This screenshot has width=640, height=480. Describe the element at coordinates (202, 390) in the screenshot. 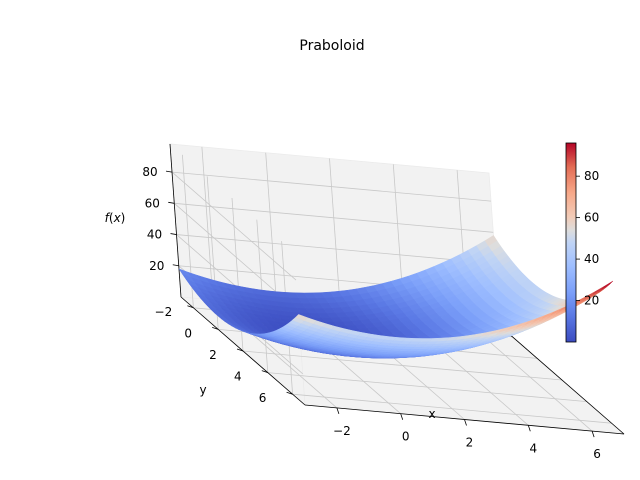

I see `y-axis-label: y` at that location.